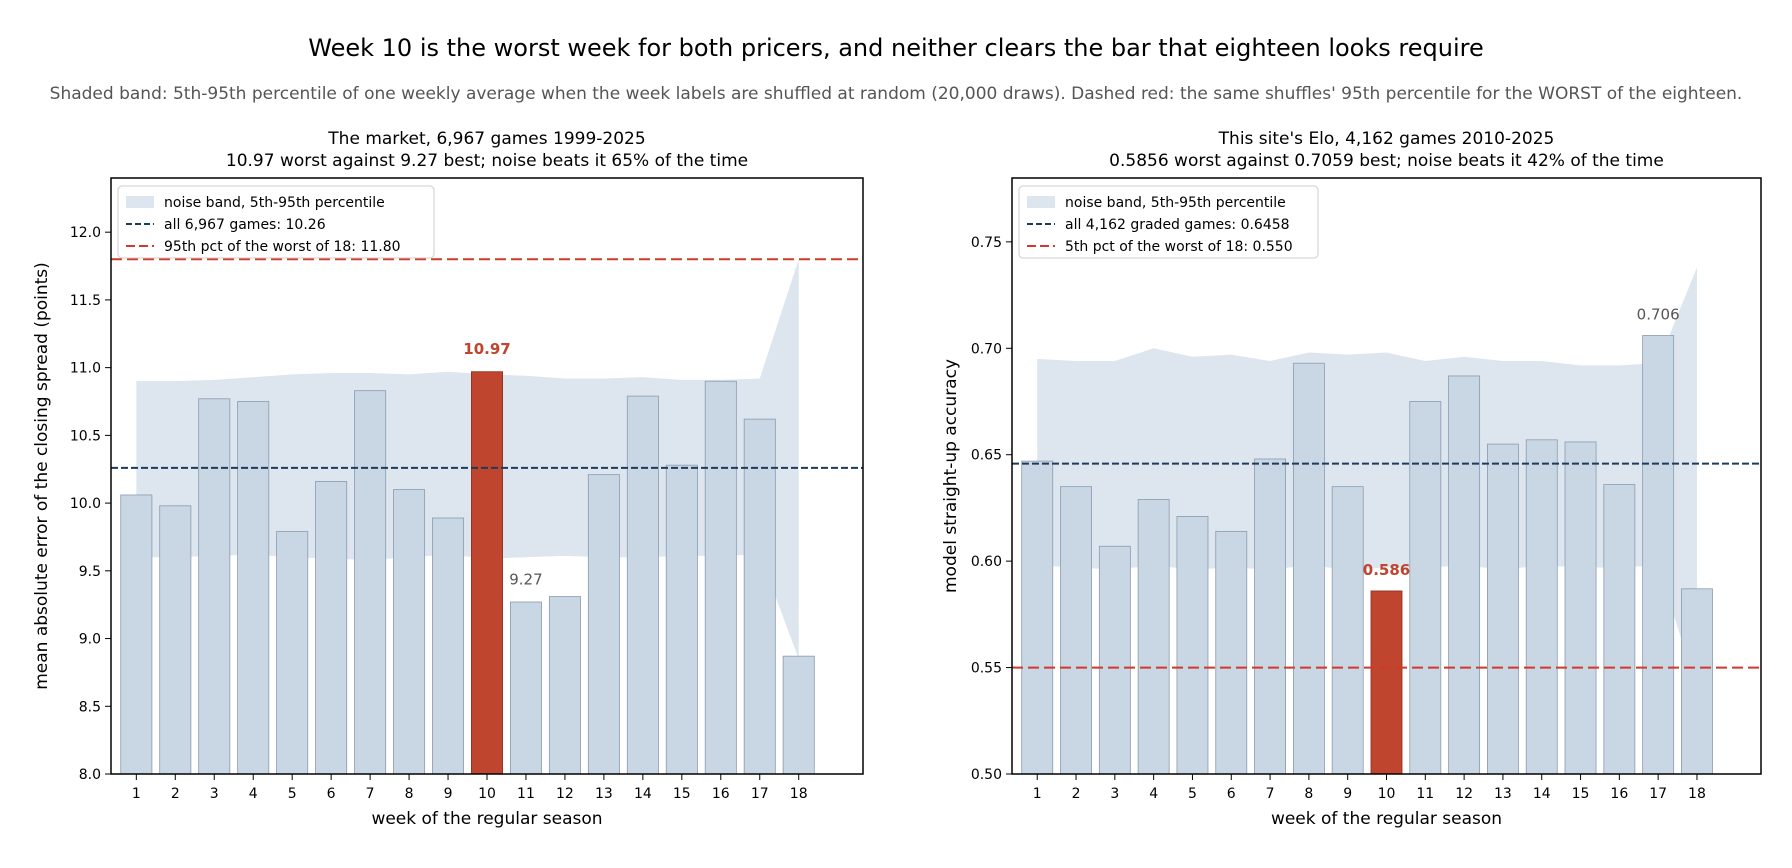 This screenshot has width=1792, height=868. What do you see at coordinates (1231, 794) in the screenshot?
I see `x-tick-label: 6` at bounding box center [1231, 794].